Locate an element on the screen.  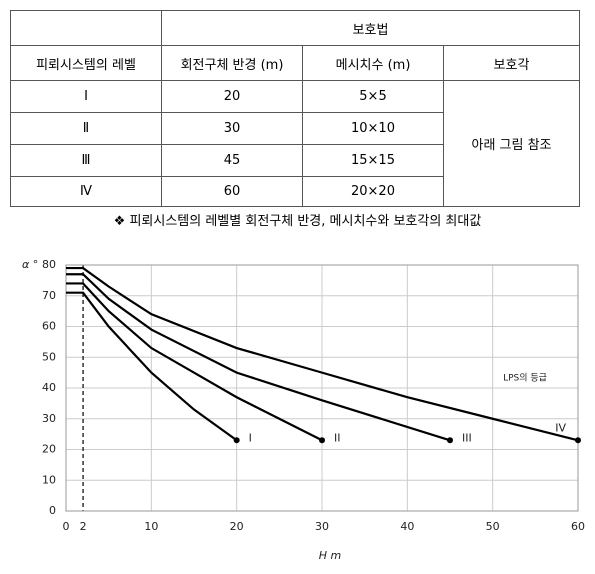
x-tick-label: 0 is located at coordinates (66, 526).